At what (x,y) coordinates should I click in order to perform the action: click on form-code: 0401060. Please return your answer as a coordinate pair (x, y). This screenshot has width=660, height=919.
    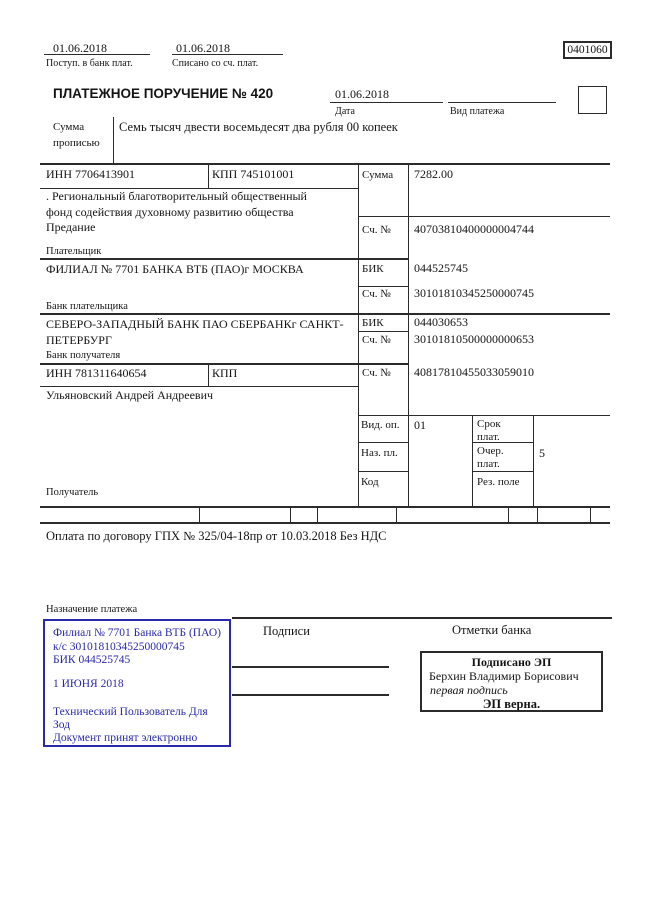
    Looking at the image, I should click on (587, 50).